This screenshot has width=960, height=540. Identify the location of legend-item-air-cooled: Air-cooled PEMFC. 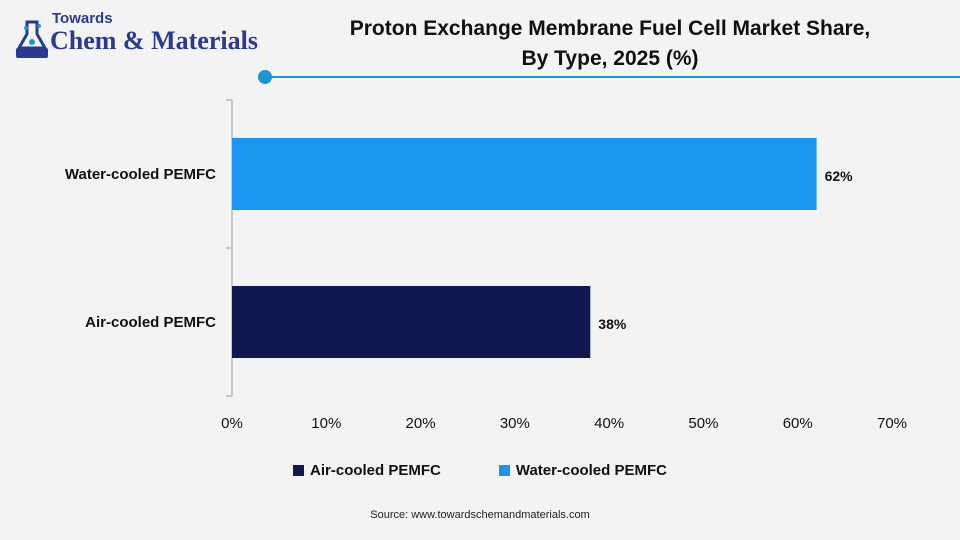
(367, 470).